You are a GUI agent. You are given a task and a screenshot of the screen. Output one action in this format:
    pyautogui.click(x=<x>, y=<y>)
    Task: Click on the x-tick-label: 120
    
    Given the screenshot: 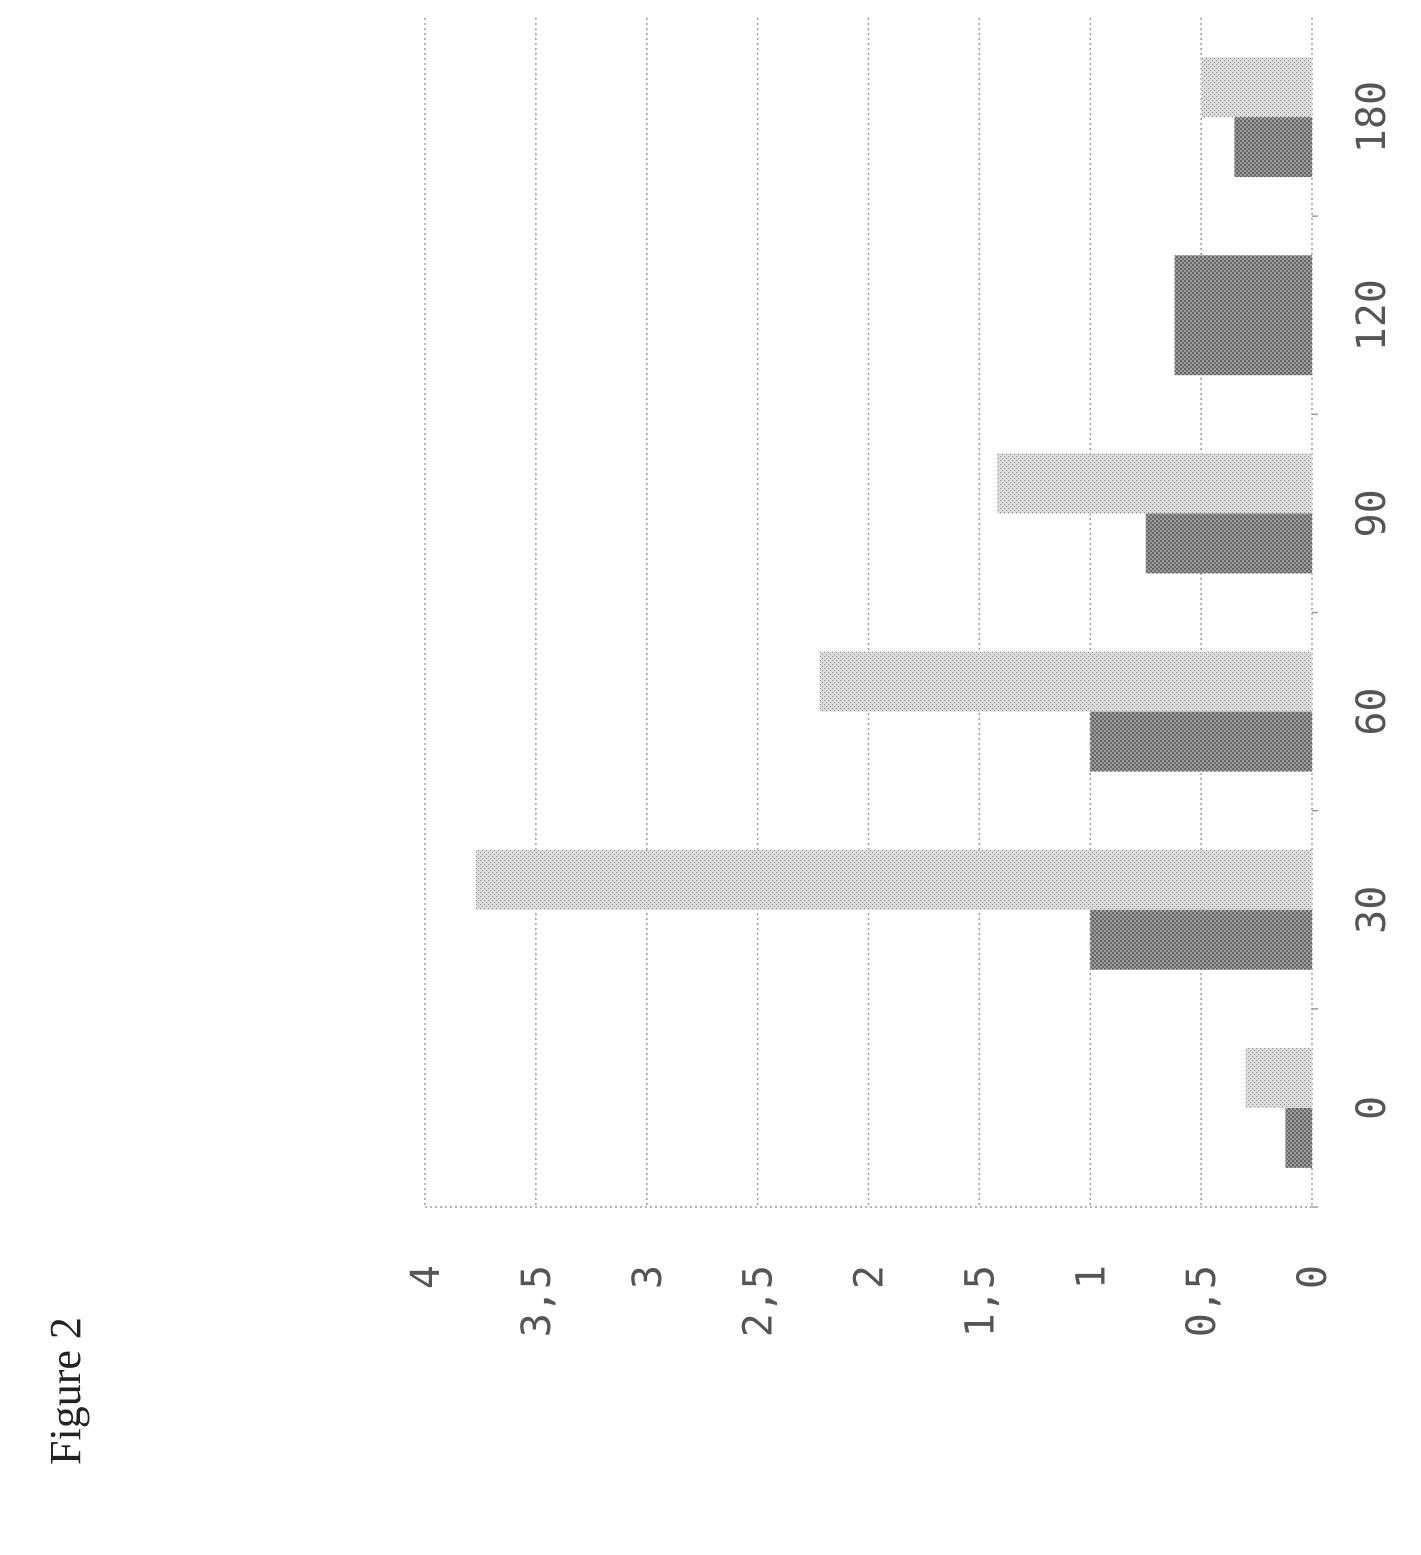 What is the action you would take?
    pyautogui.click(x=1372, y=315)
    